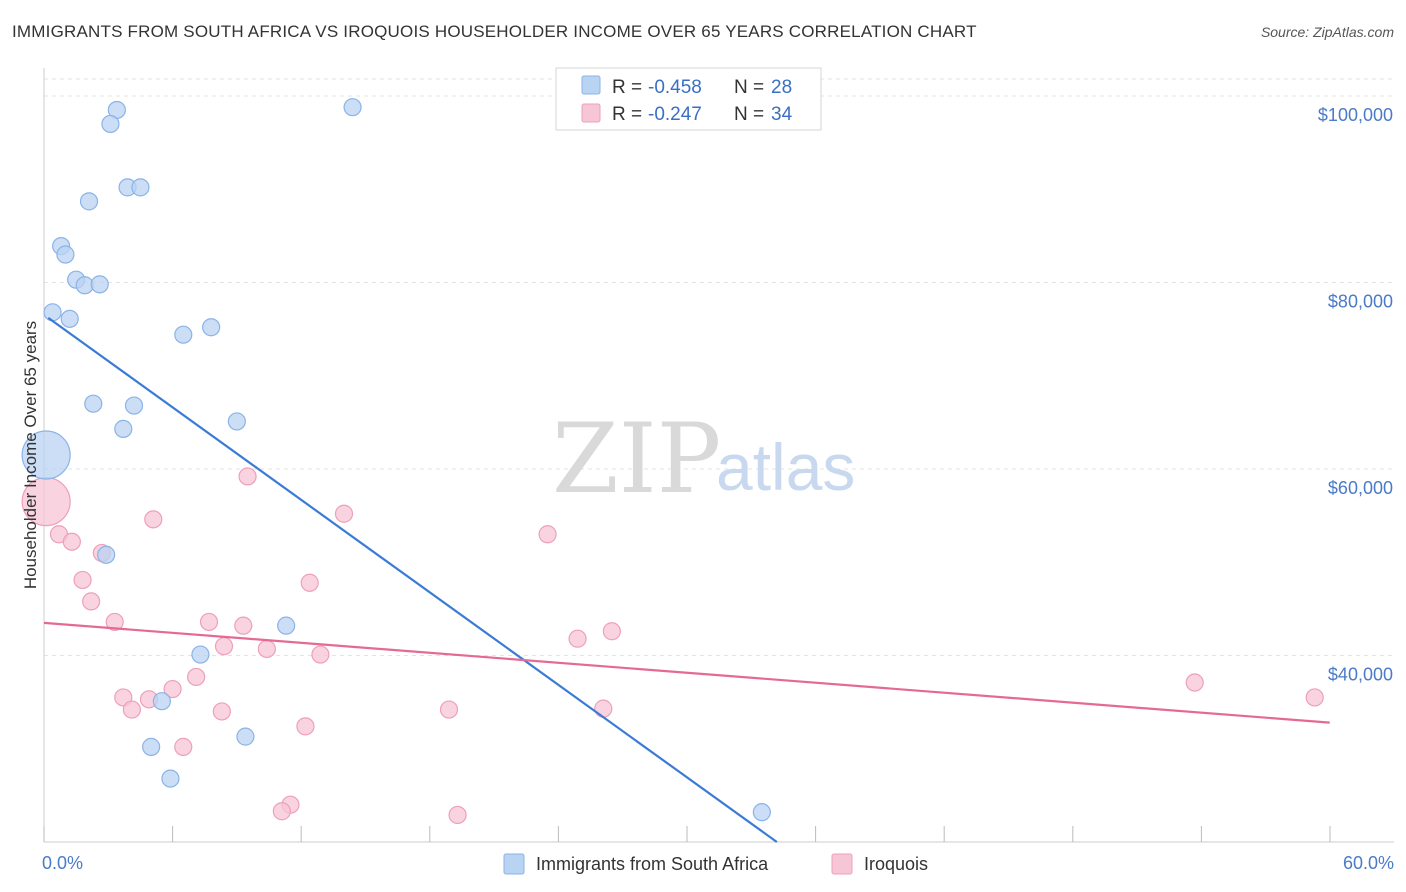 The image size is (1406, 892). What do you see at coordinates (749, 114) in the screenshot?
I see `legend-n-label-pink: N =` at bounding box center [749, 114].